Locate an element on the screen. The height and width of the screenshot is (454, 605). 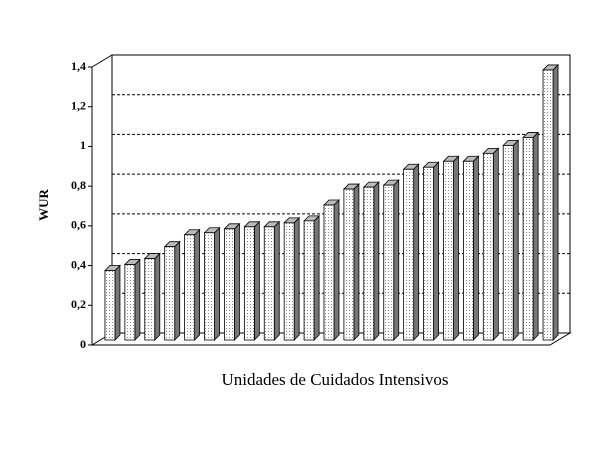
y-tick-label: 0 is located at coordinates (83, 344).